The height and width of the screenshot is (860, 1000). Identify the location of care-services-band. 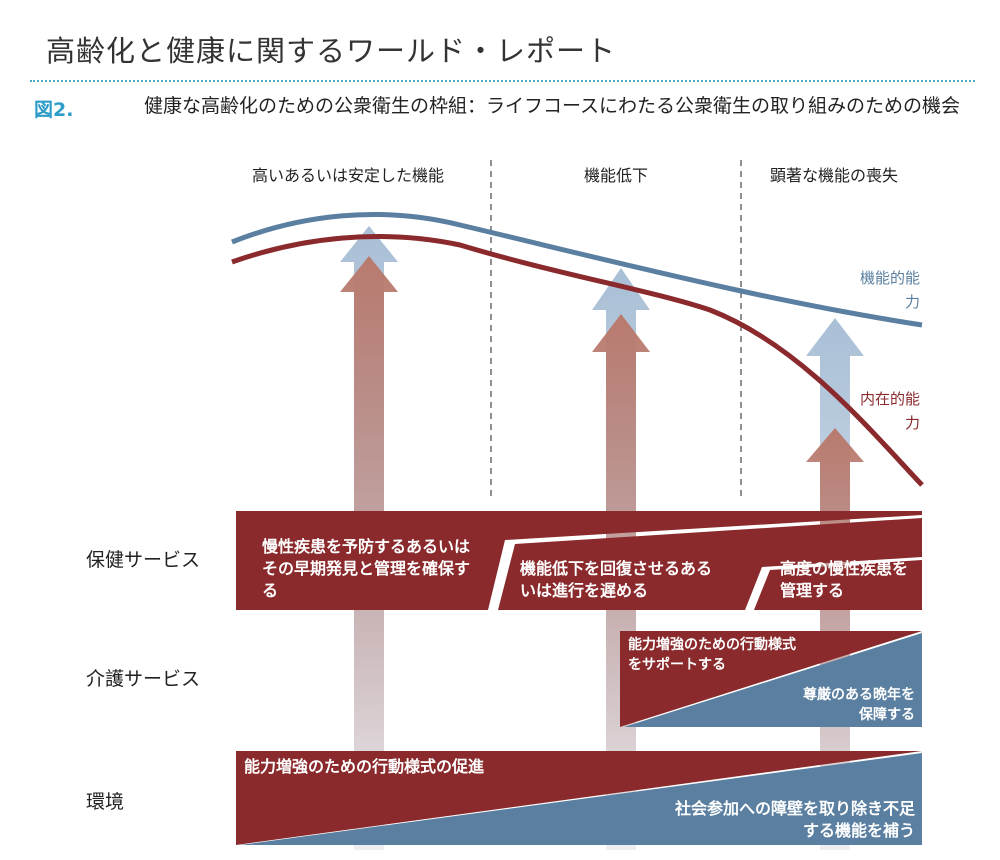
(771, 679).